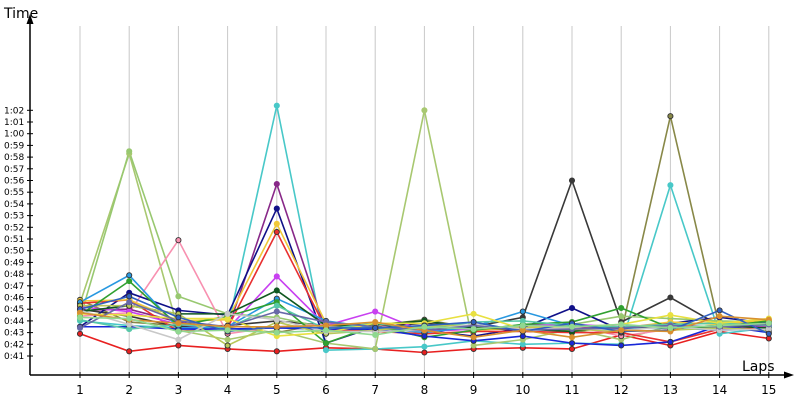 Image resolution: width=800 pixels, height=400 pixels. What do you see at coordinates (14, 182) in the screenshot?
I see `y-tick-label: 0:56` at bounding box center [14, 182].